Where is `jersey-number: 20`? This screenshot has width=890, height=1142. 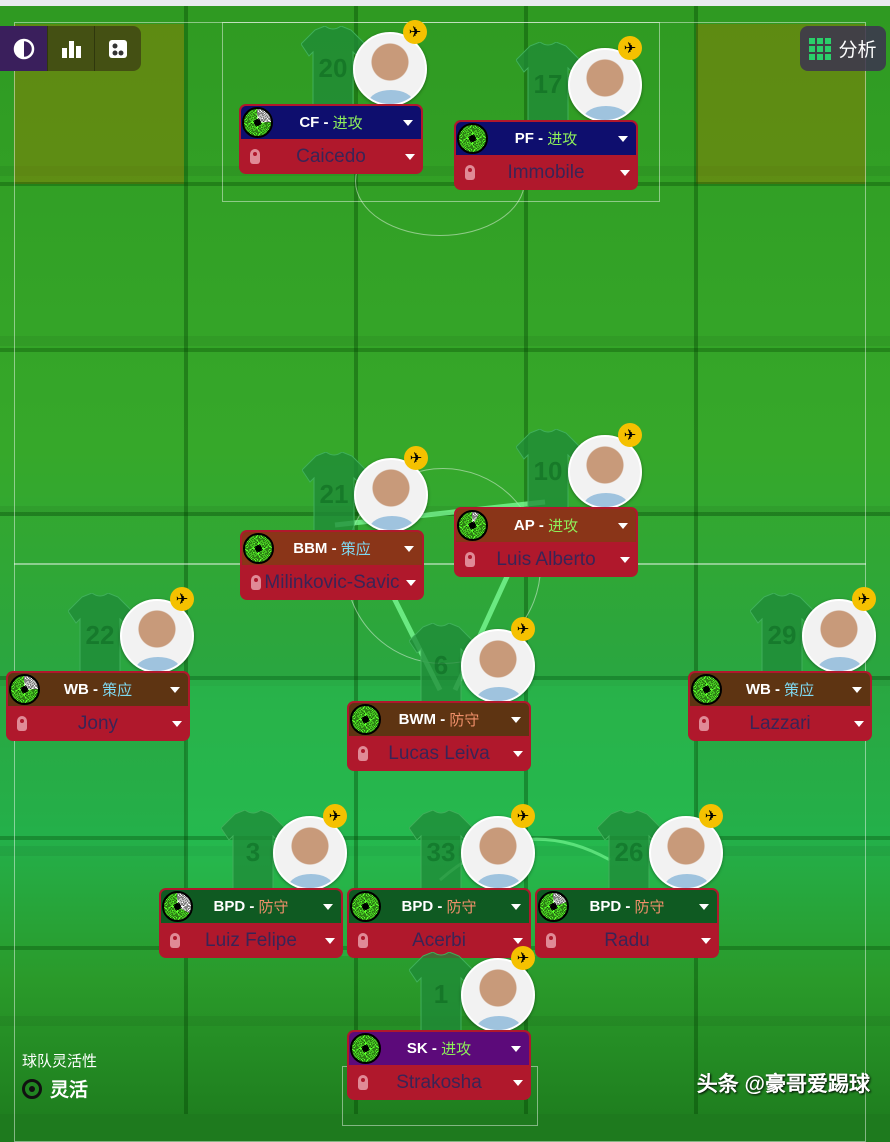
jersey-number: 20 is located at coordinates (333, 67).